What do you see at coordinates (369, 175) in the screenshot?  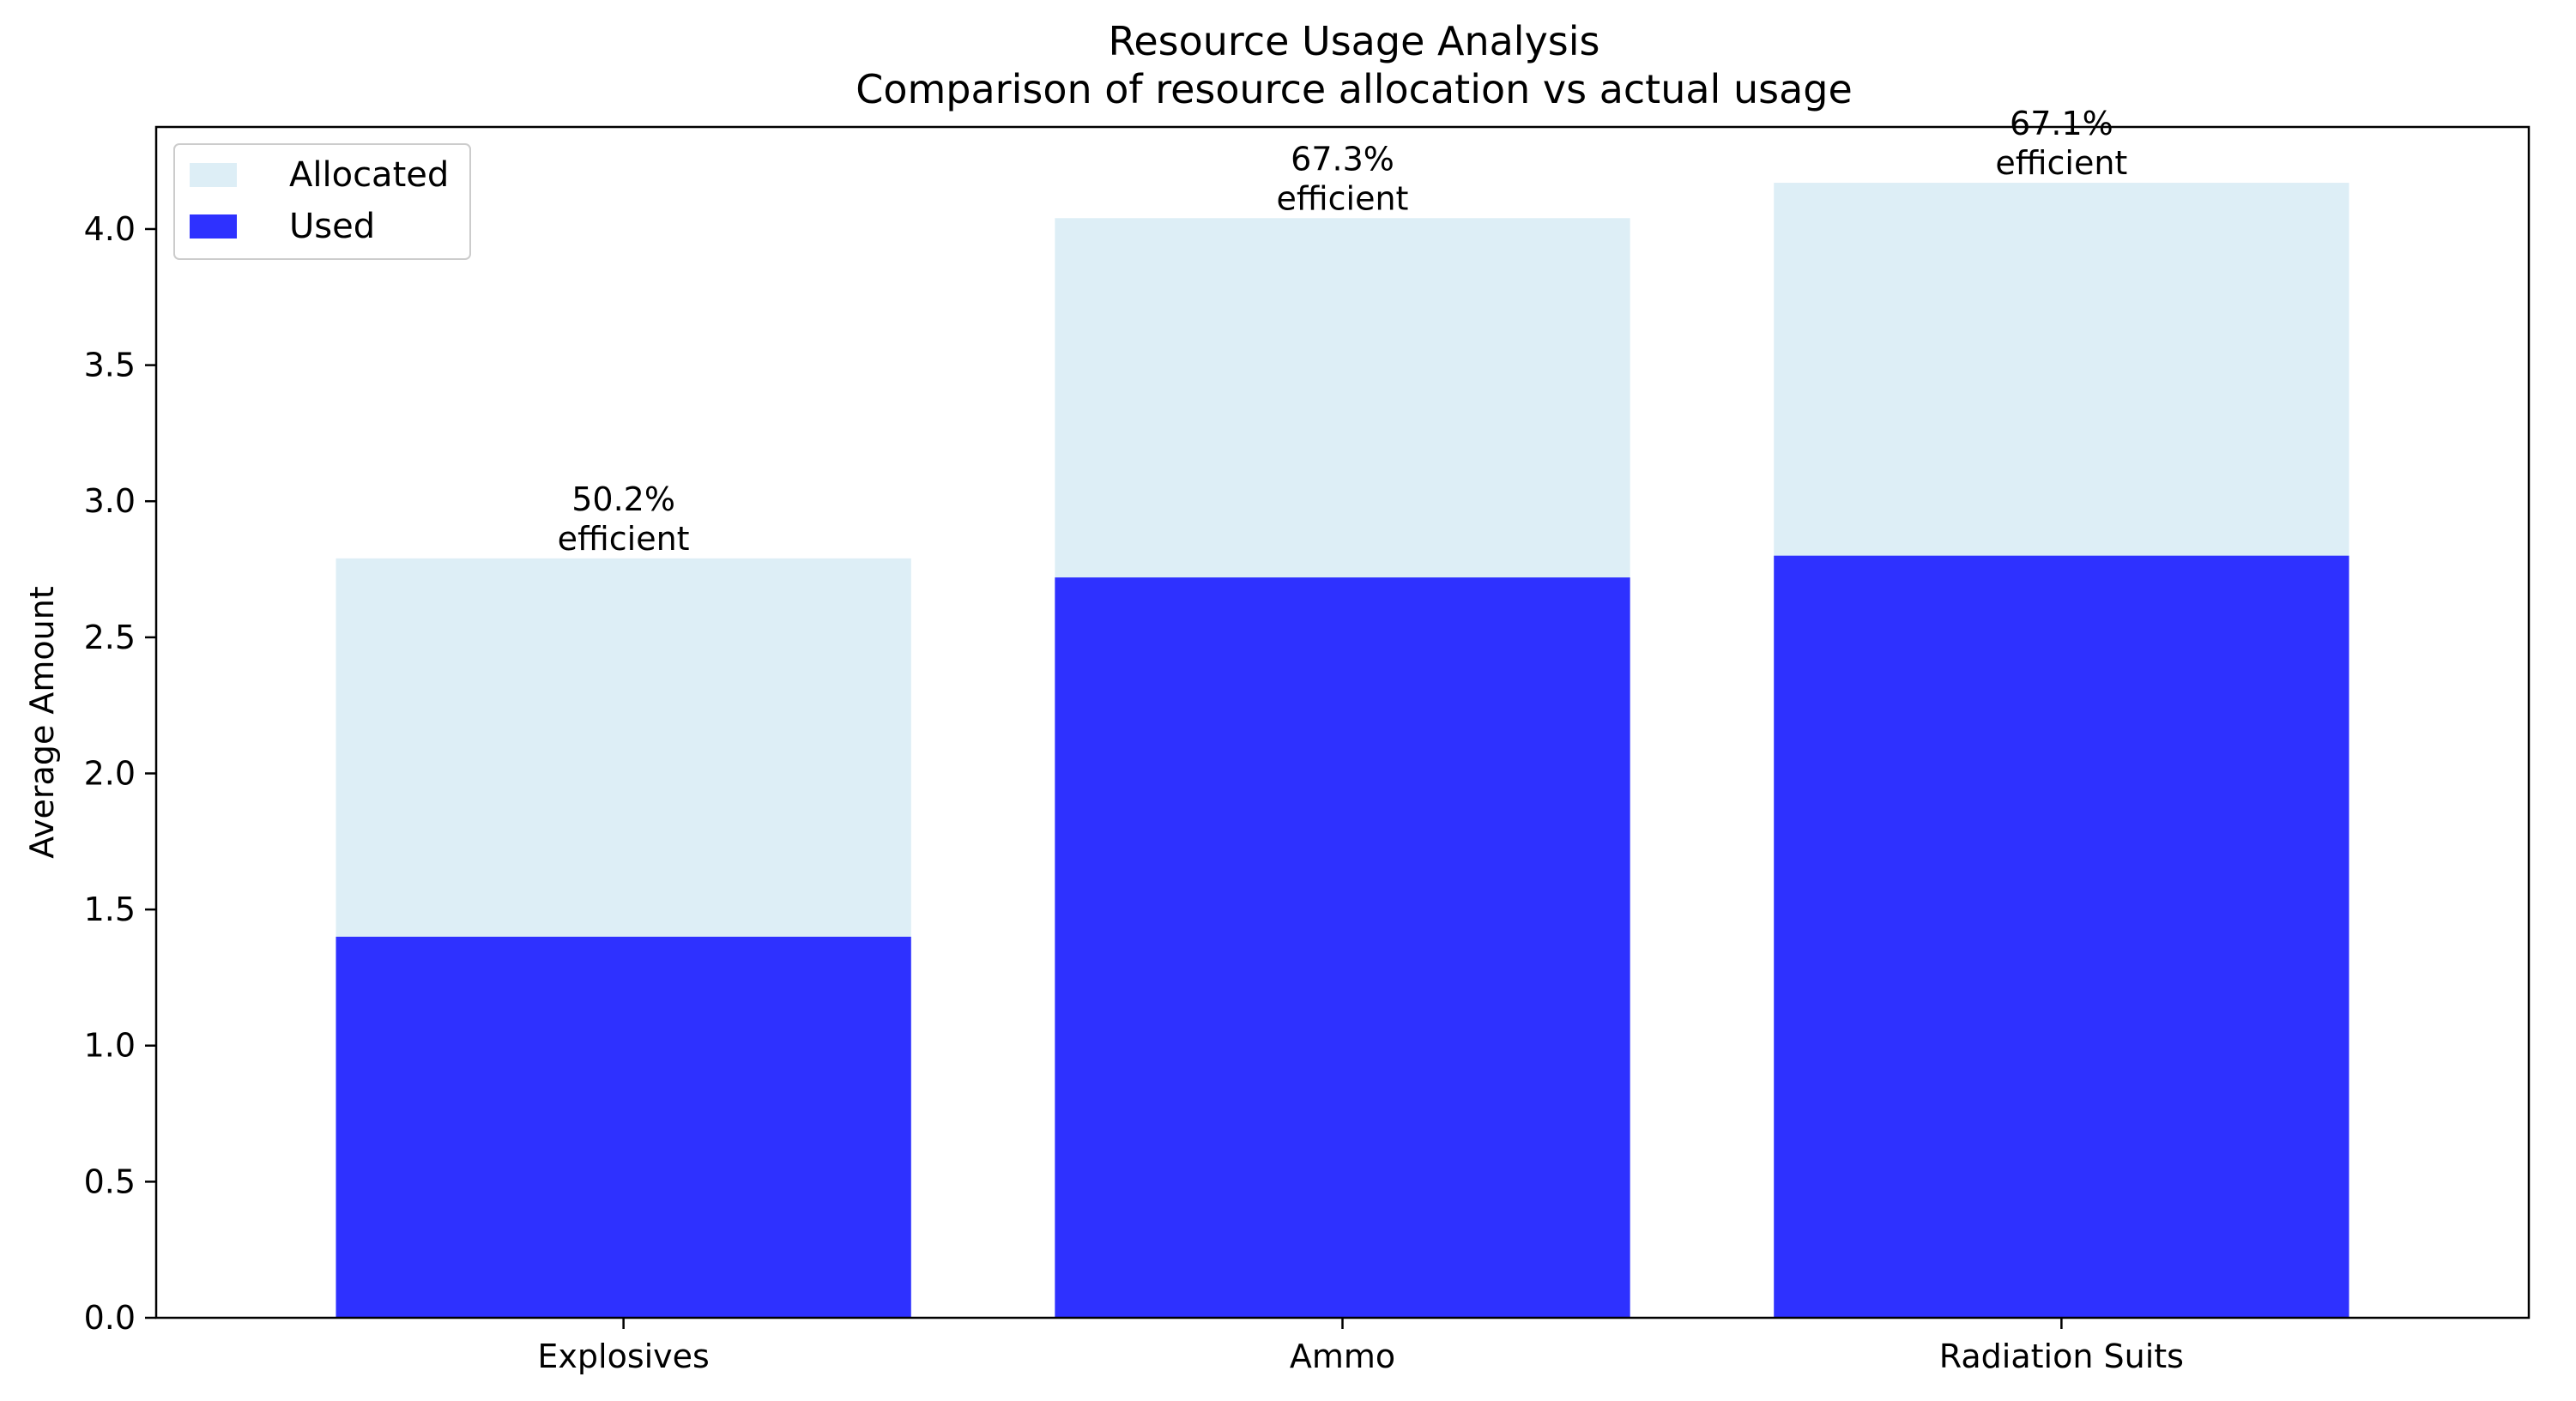 I see `legend-label-allocated: Allocated` at bounding box center [369, 175].